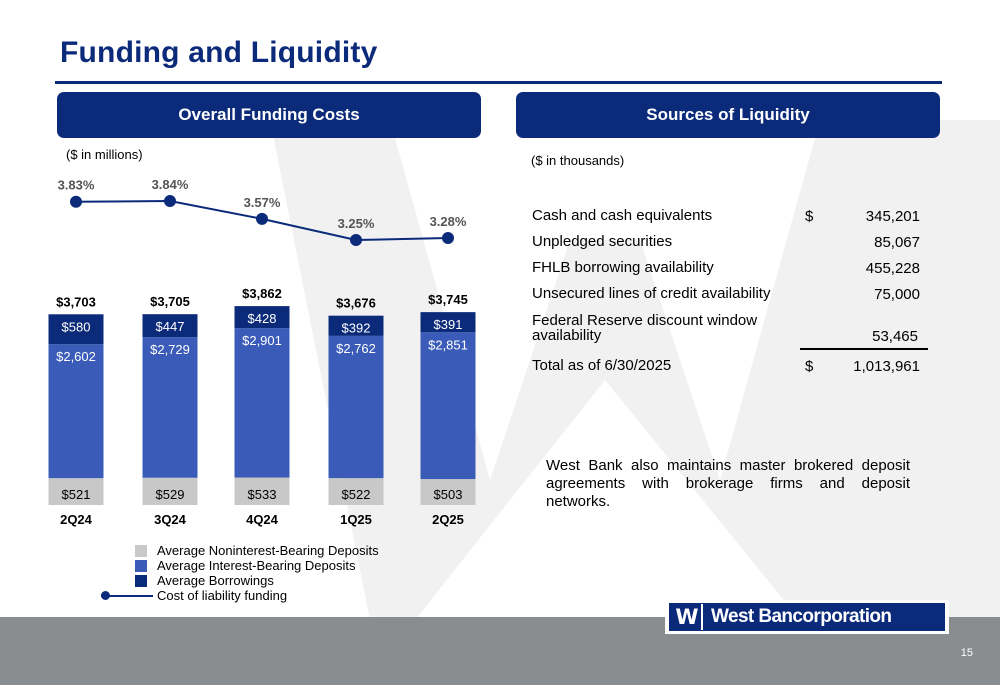 This screenshot has height=685, width=1000. I want to click on table-total-row: Total as of 6/30/2025 $ 1,013,961, so click(730, 369).